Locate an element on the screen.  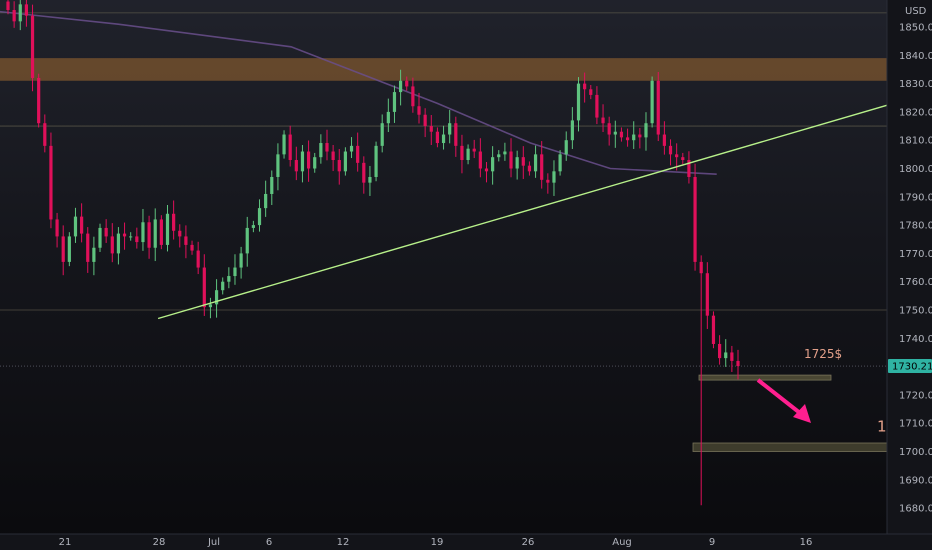
resistance-zone is located at coordinates (443, 69).